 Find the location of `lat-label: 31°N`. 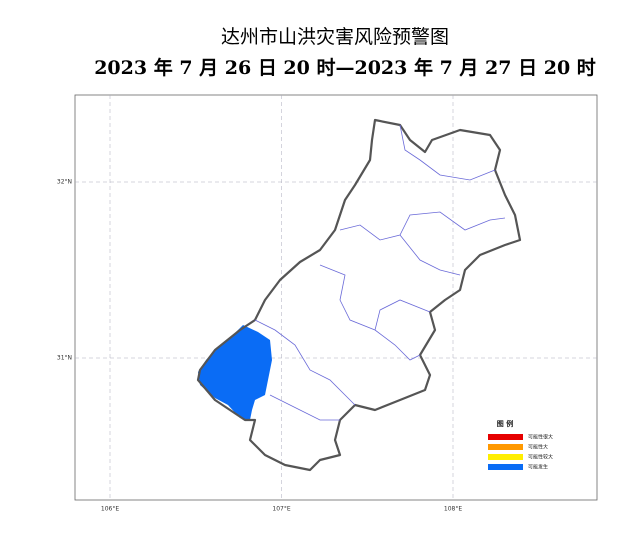

lat-label: 31°N is located at coordinates (64, 358).